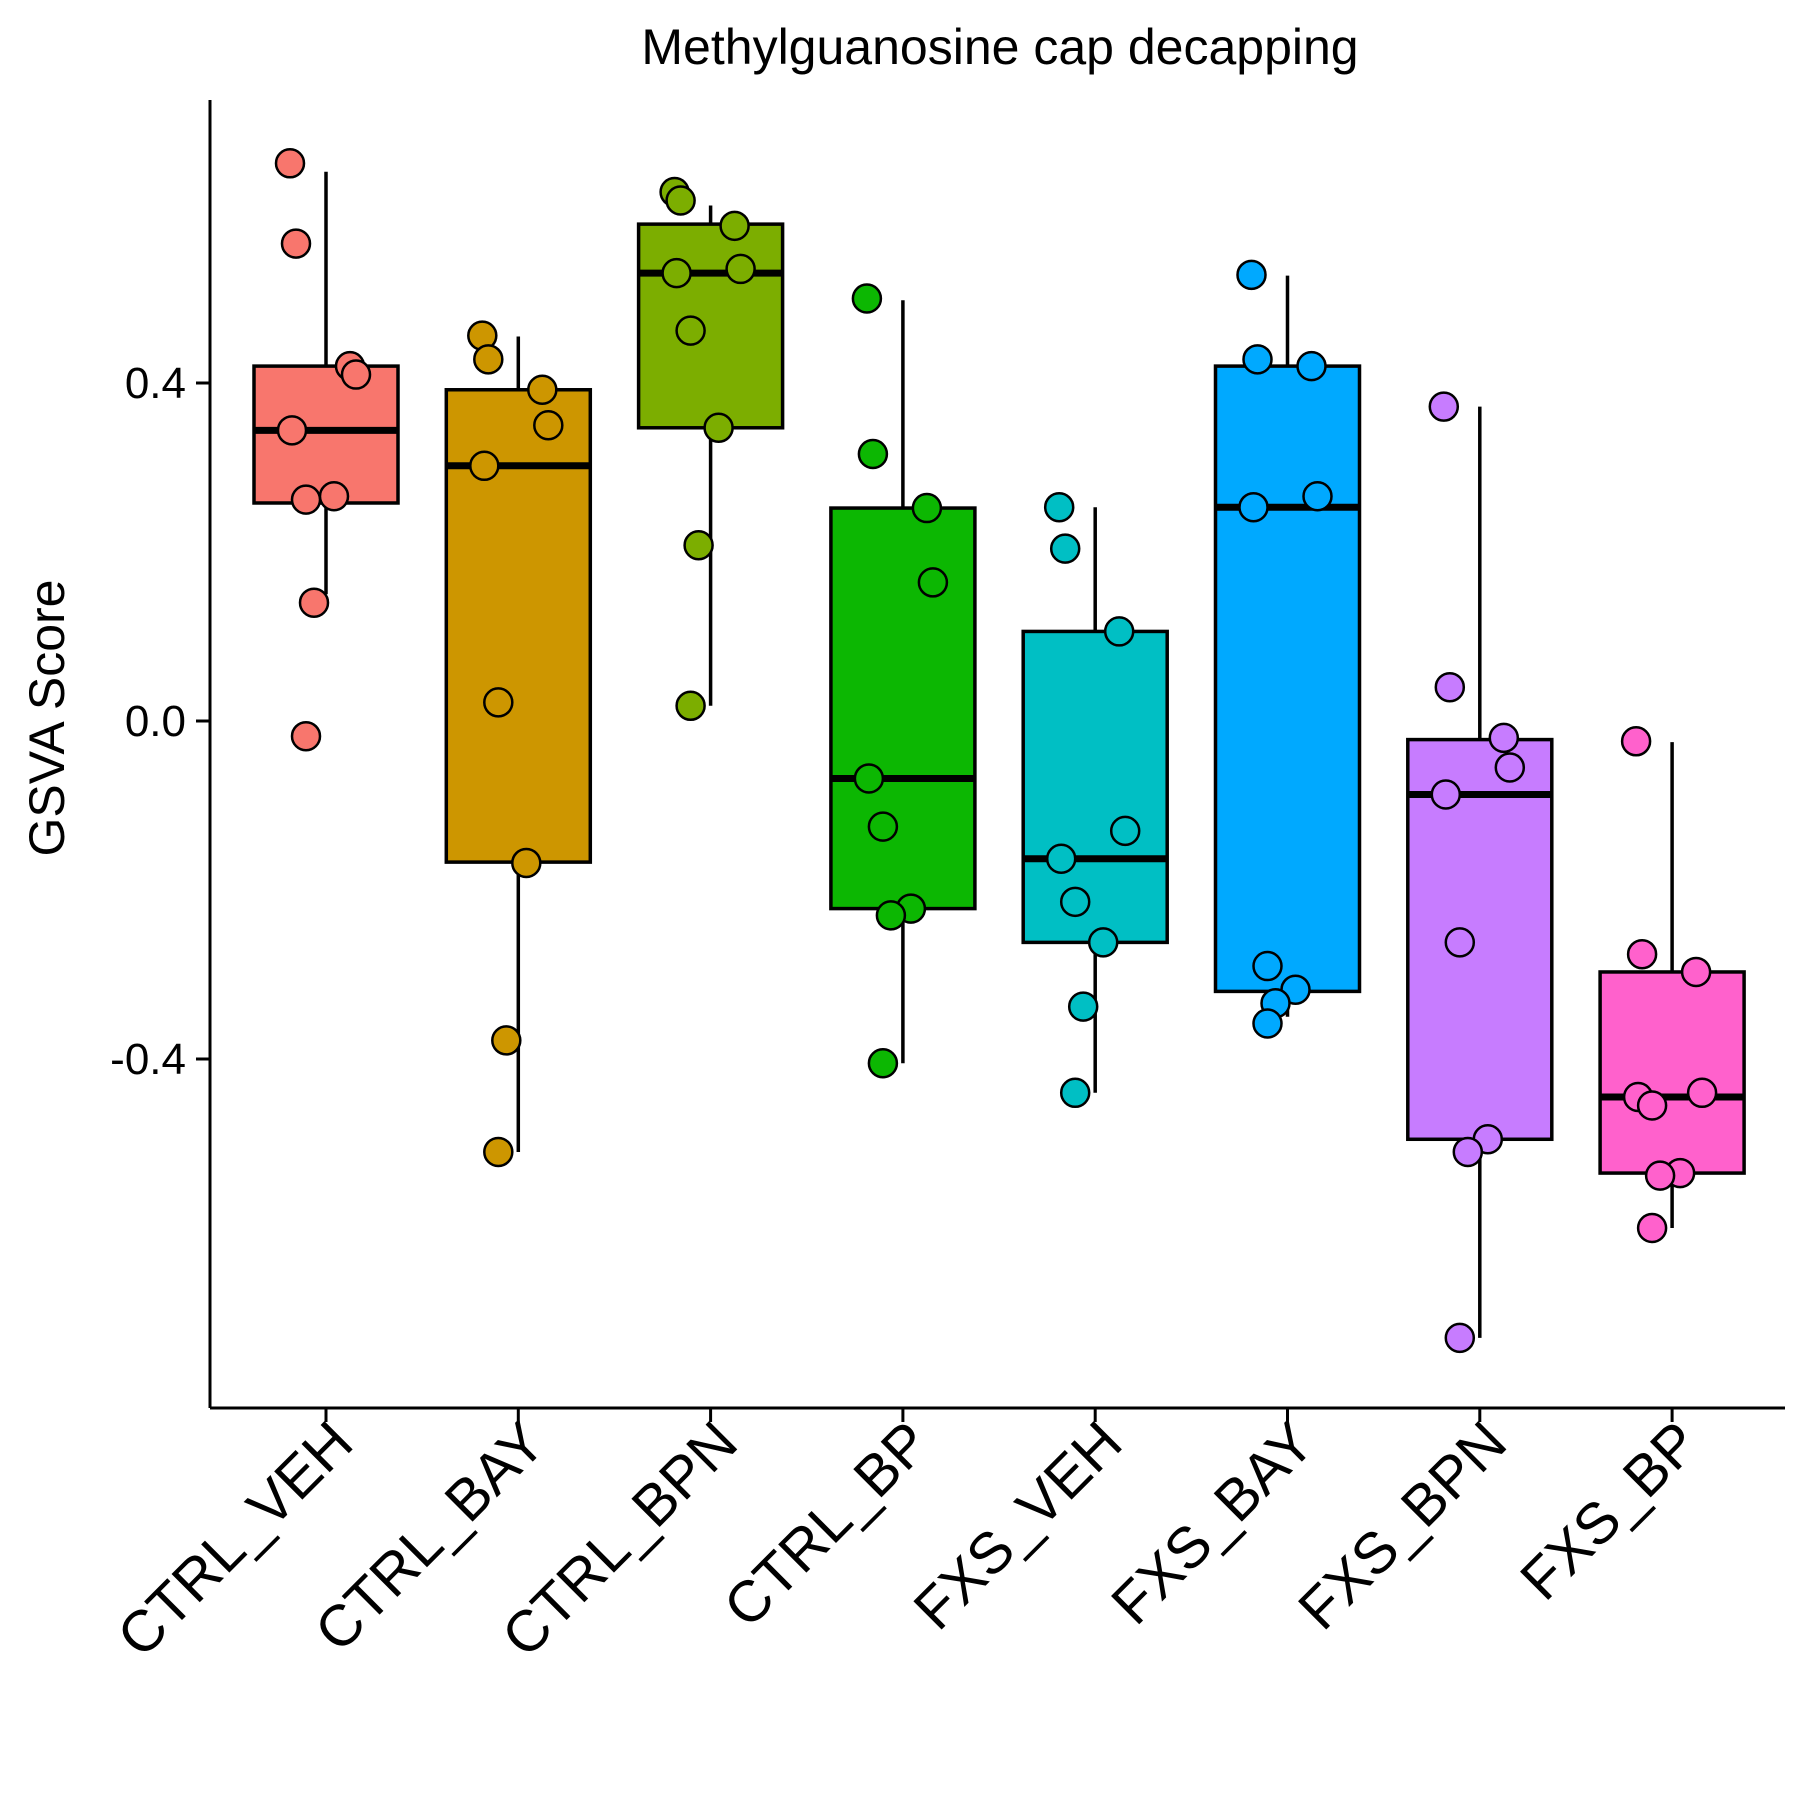 The width and height of the screenshot is (1800, 1800). I want to click on group-fxs-bp, so click(1672, 985).